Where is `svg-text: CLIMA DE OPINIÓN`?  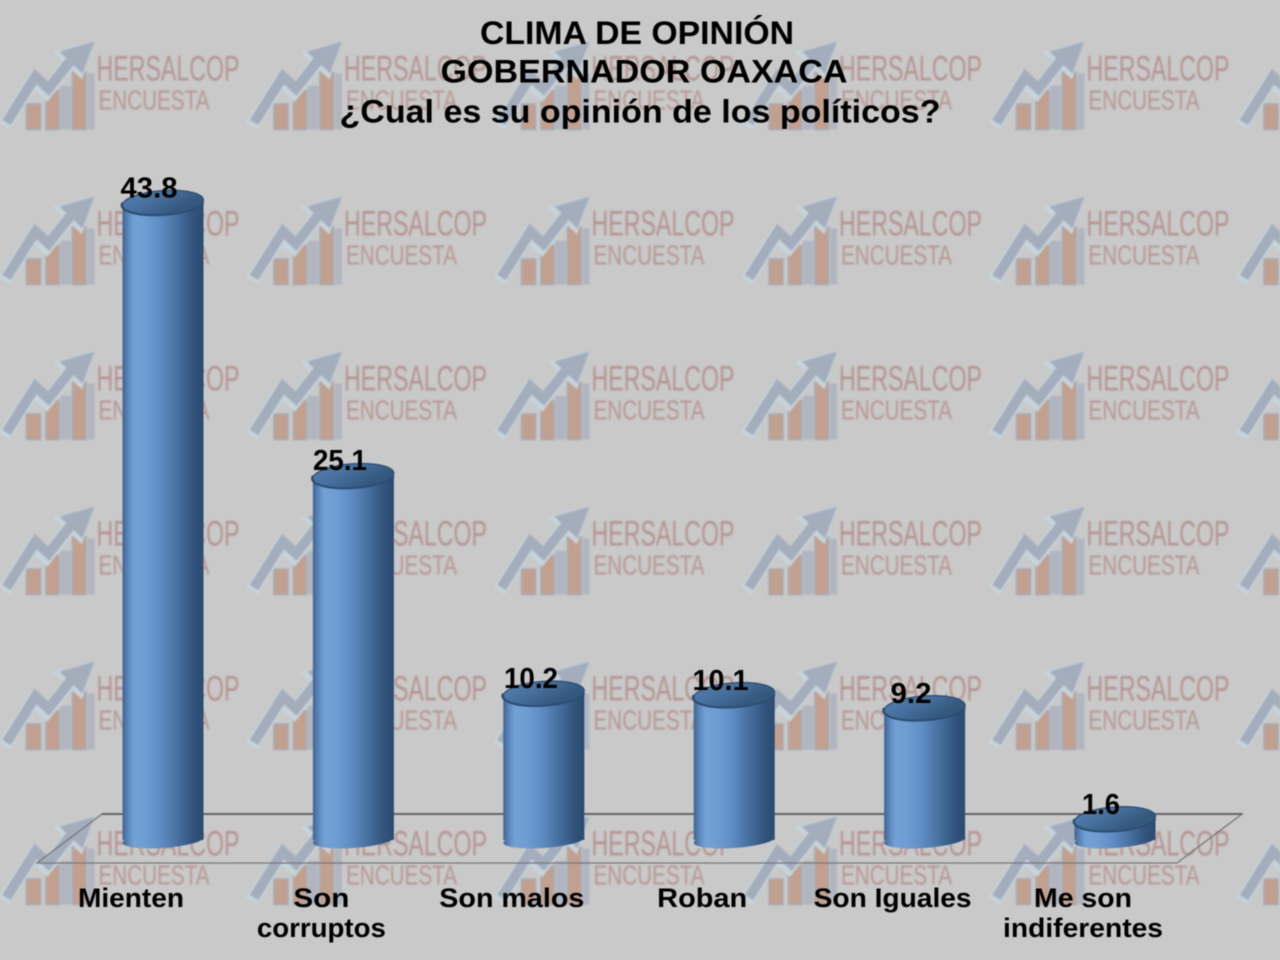 svg-text: CLIMA DE OPINIÓN is located at coordinates (637, 32).